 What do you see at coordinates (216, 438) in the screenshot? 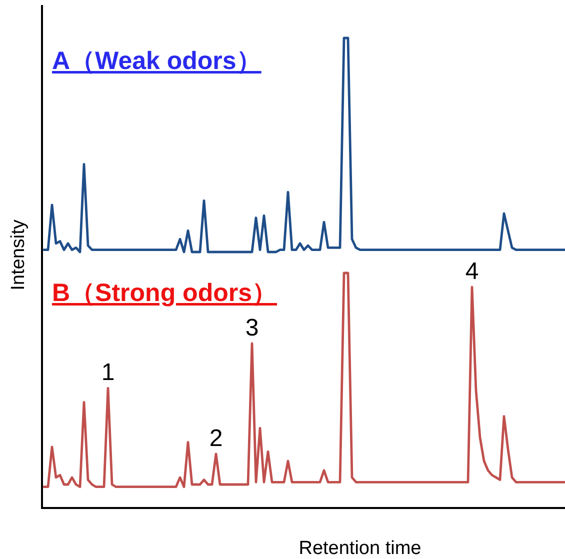
I see `annotation: 2` at bounding box center [216, 438].